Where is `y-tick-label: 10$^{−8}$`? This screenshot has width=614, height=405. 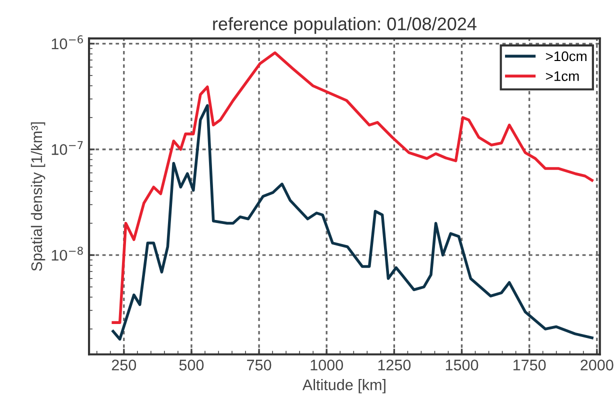 y-tick-label: 10$^{−8}$ is located at coordinates (67, 253).